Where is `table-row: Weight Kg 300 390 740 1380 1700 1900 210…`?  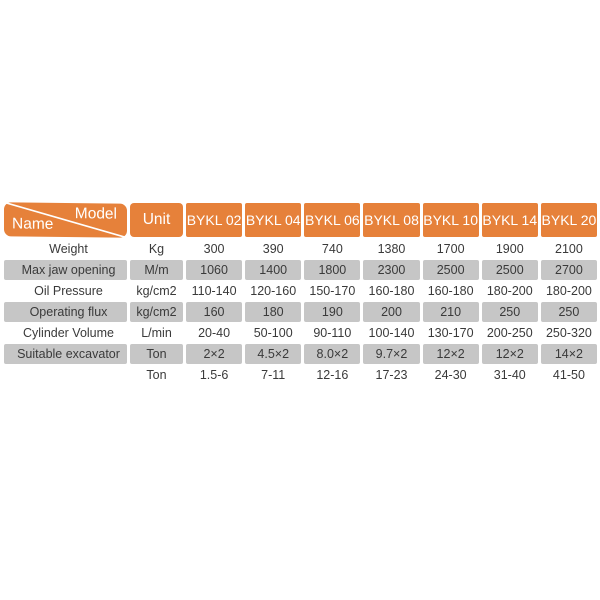
table-row: Weight Kg 300 390 740 1380 1700 1900 210… is located at coordinates (300, 249).